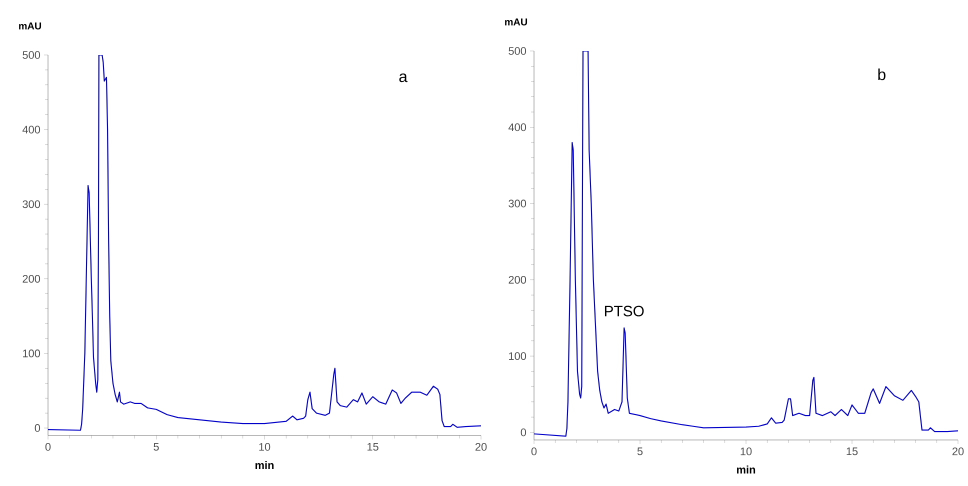 This screenshot has height=486, width=968. I want to click on annotation: b, so click(882, 74).